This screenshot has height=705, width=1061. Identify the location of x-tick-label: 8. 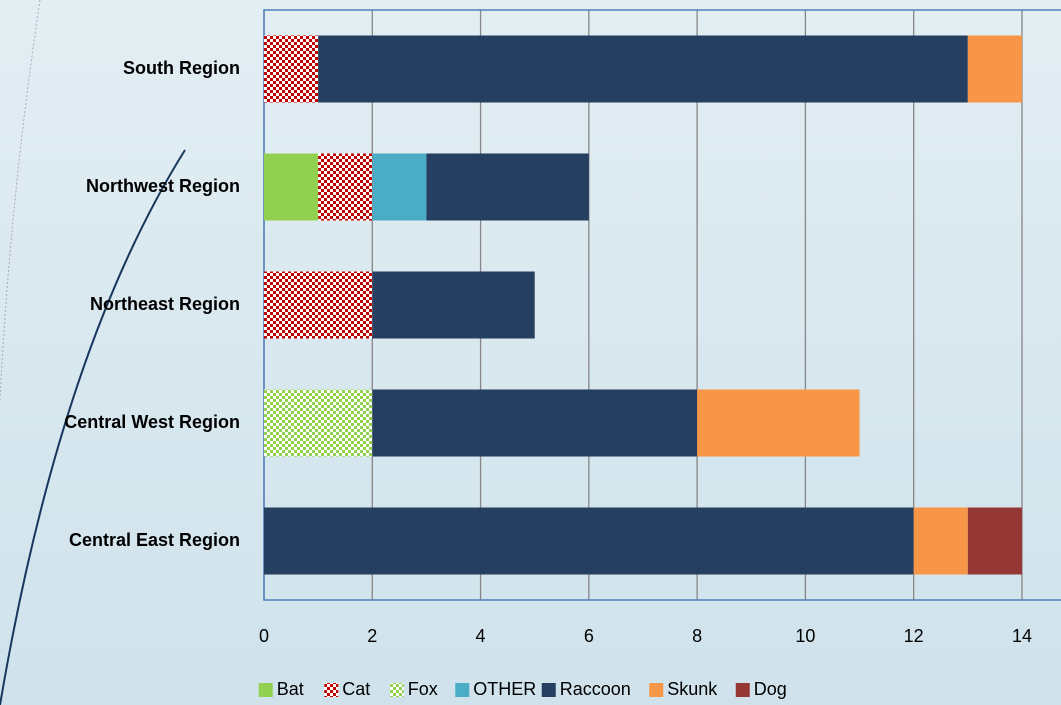
(697, 636).